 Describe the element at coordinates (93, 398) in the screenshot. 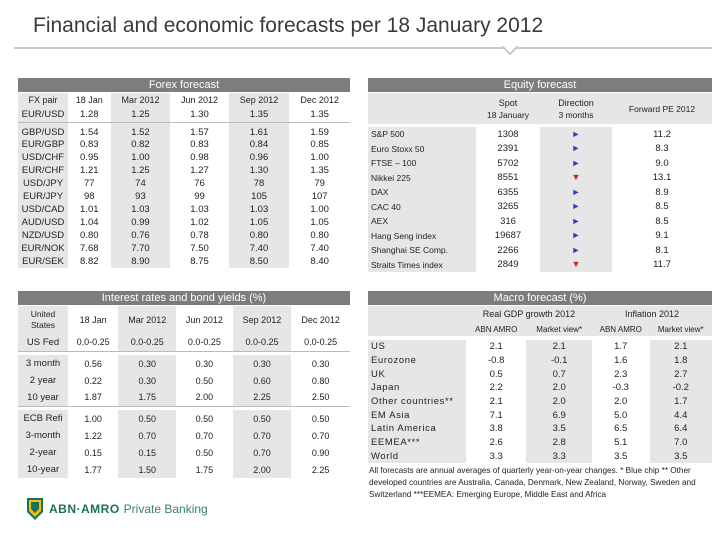

I see `rates-value: 1.87` at that location.